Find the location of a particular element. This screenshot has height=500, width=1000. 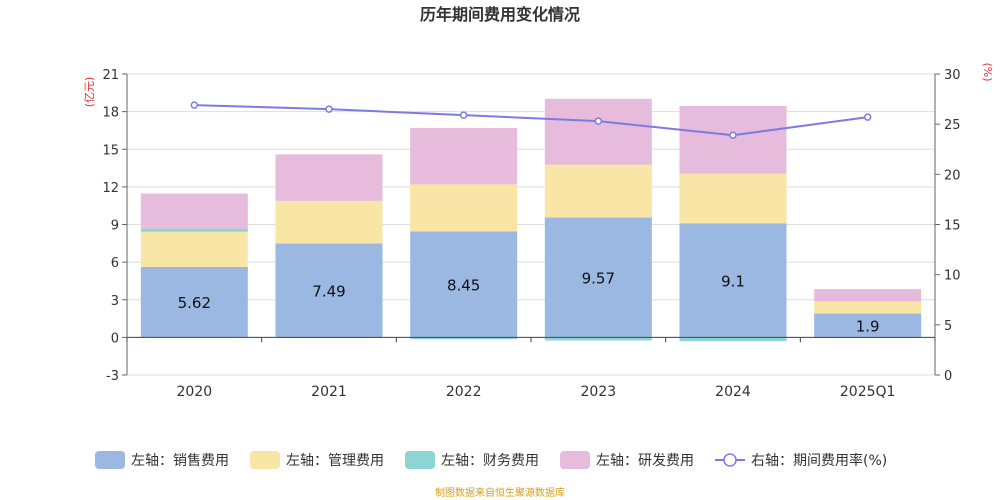

x-tick-label: 2020 is located at coordinates (195, 392).